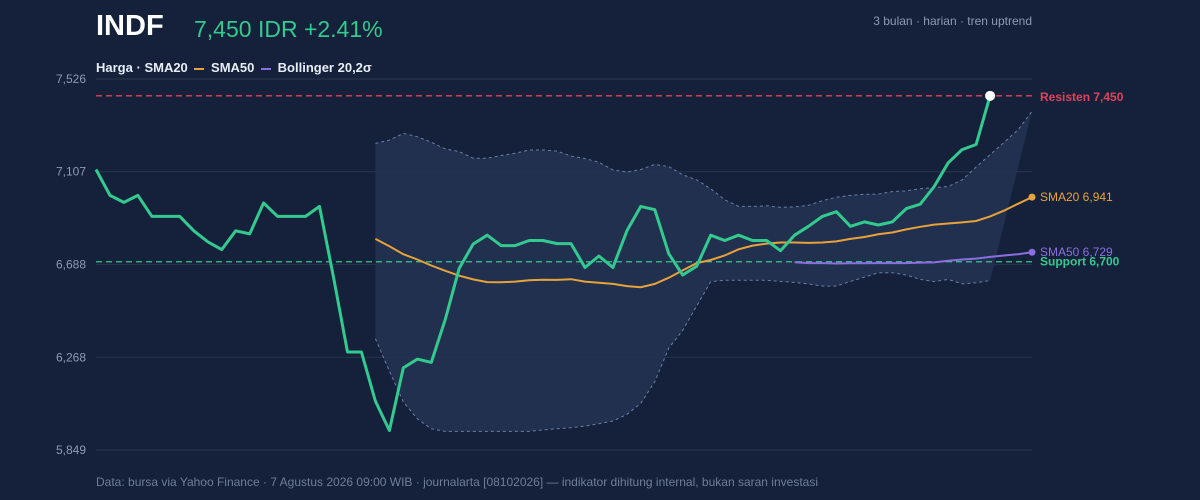 The image size is (1200, 500). Describe the element at coordinates (71, 357) in the screenshot. I see `y-tick-label: 6,268` at that location.